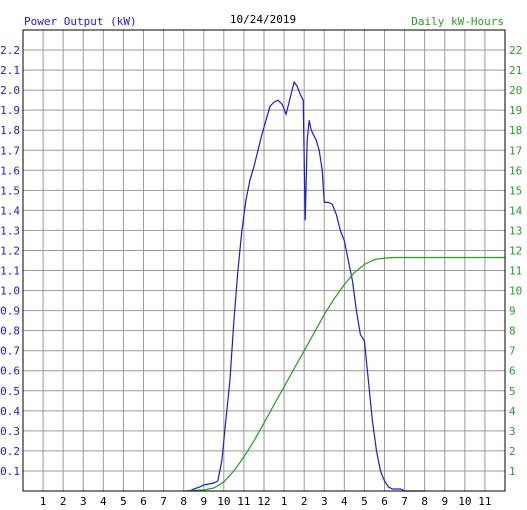 Image resolution: width=527 pixels, height=510 pixels. Describe the element at coordinates (515, 70) in the screenshot. I see `right-tick-label: 21` at that location.